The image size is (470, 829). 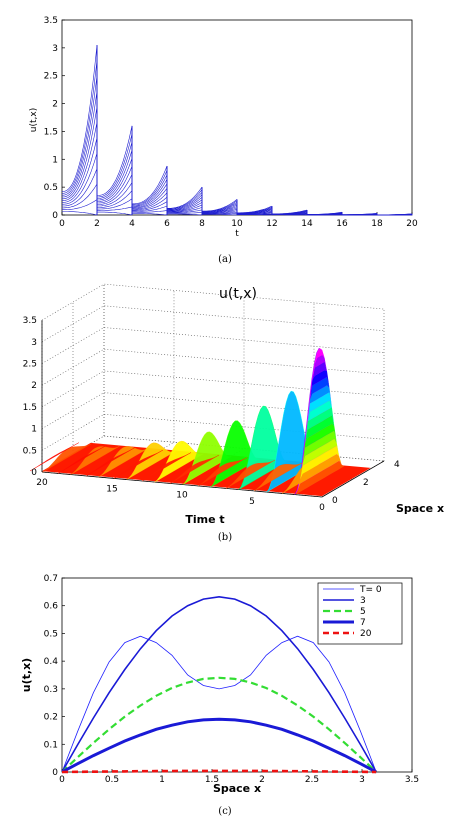 What do you see at coordinates (51, 579) in the screenshot?
I see `y-tick-label: 0.7` at bounding box center [51, 579].